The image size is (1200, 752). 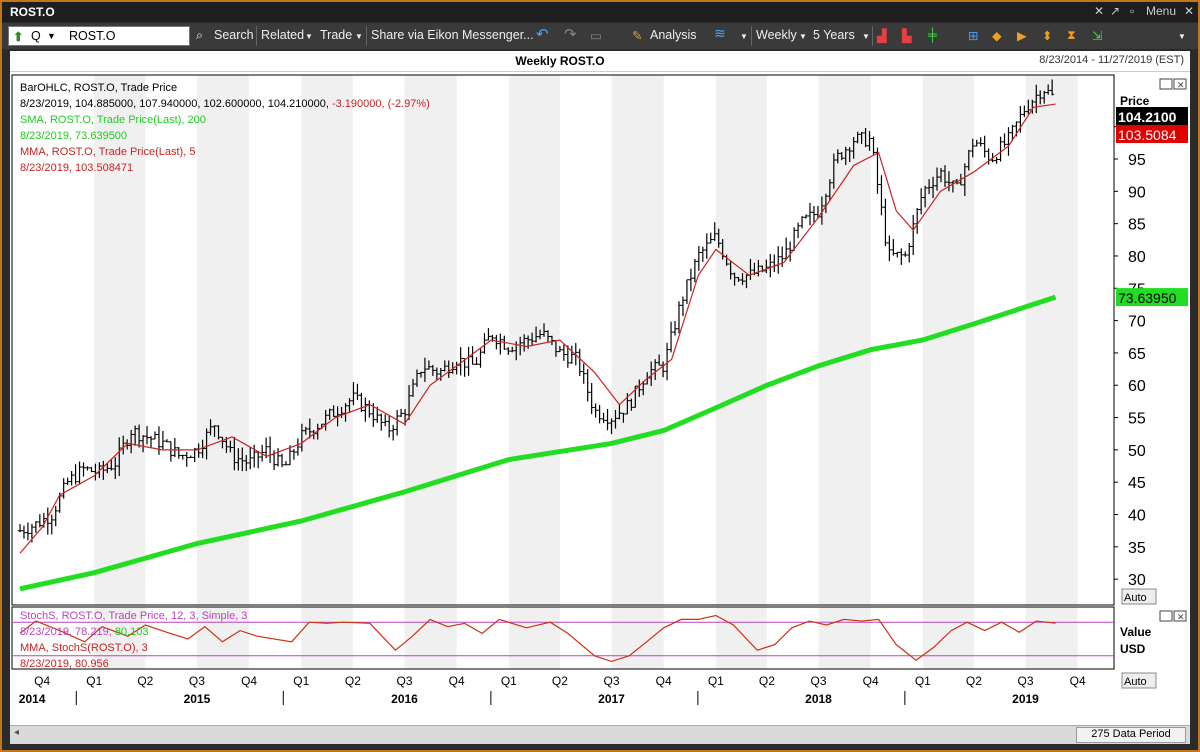 I want to click on related-menu: Related, so click(x=283, y=35).